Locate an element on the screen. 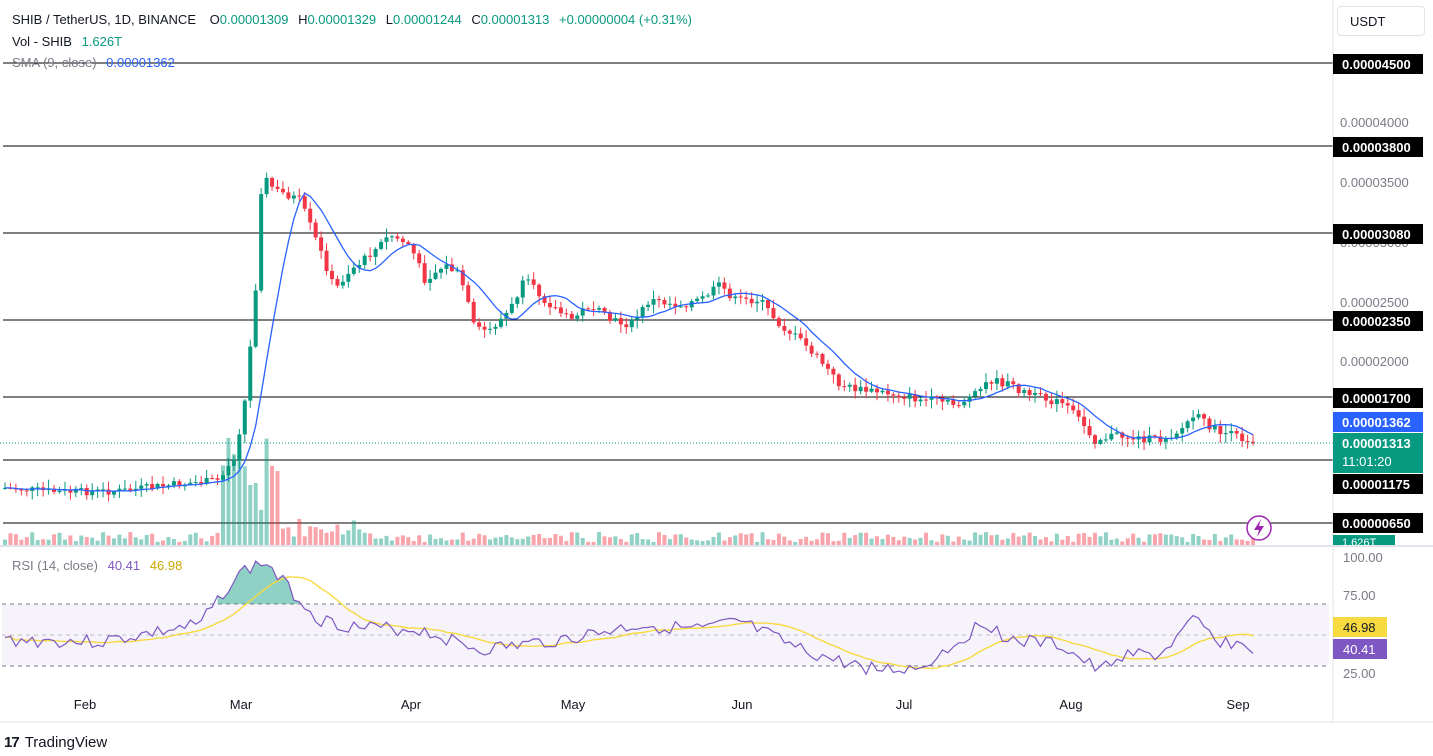  rsi-ma-axis-label: 46.98 is located at coordinates (1359, 627).